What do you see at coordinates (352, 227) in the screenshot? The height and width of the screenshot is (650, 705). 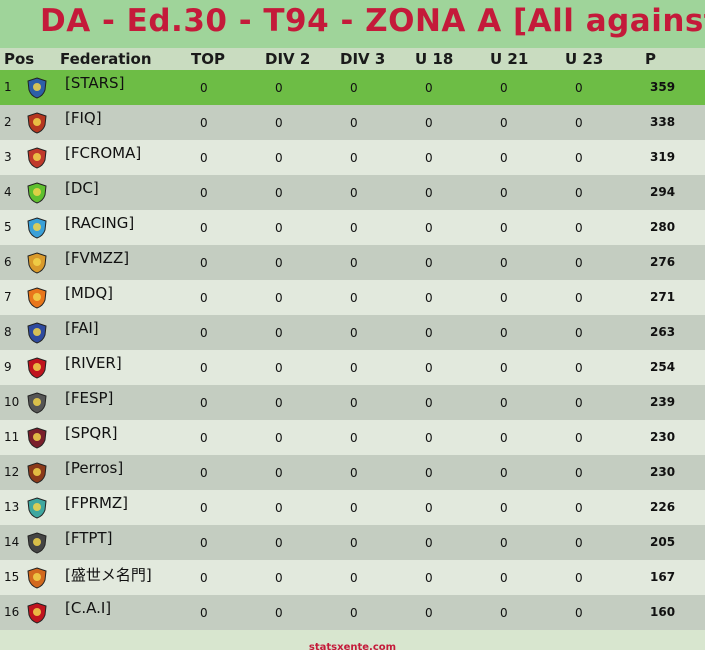 I see `table-row: 5 [RACING] 0 0 0 0 0 0 280` at bounding box center [352, 227].